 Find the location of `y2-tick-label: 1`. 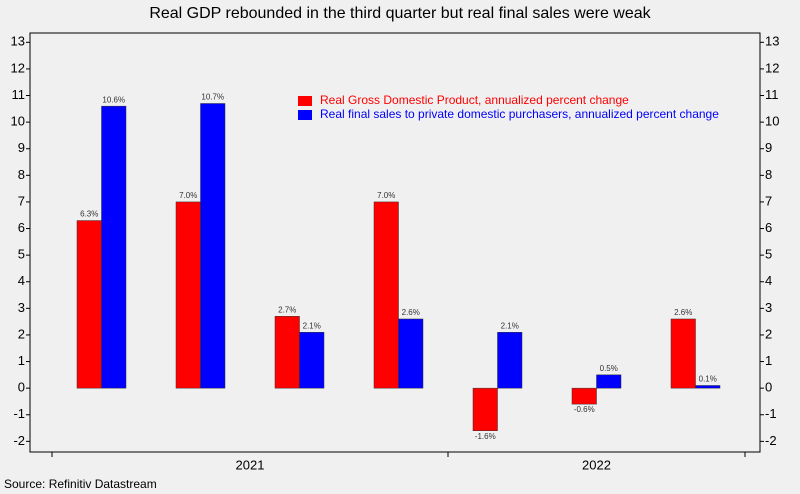

y2-tick-label: 1 is located at coordinates (768, 360).